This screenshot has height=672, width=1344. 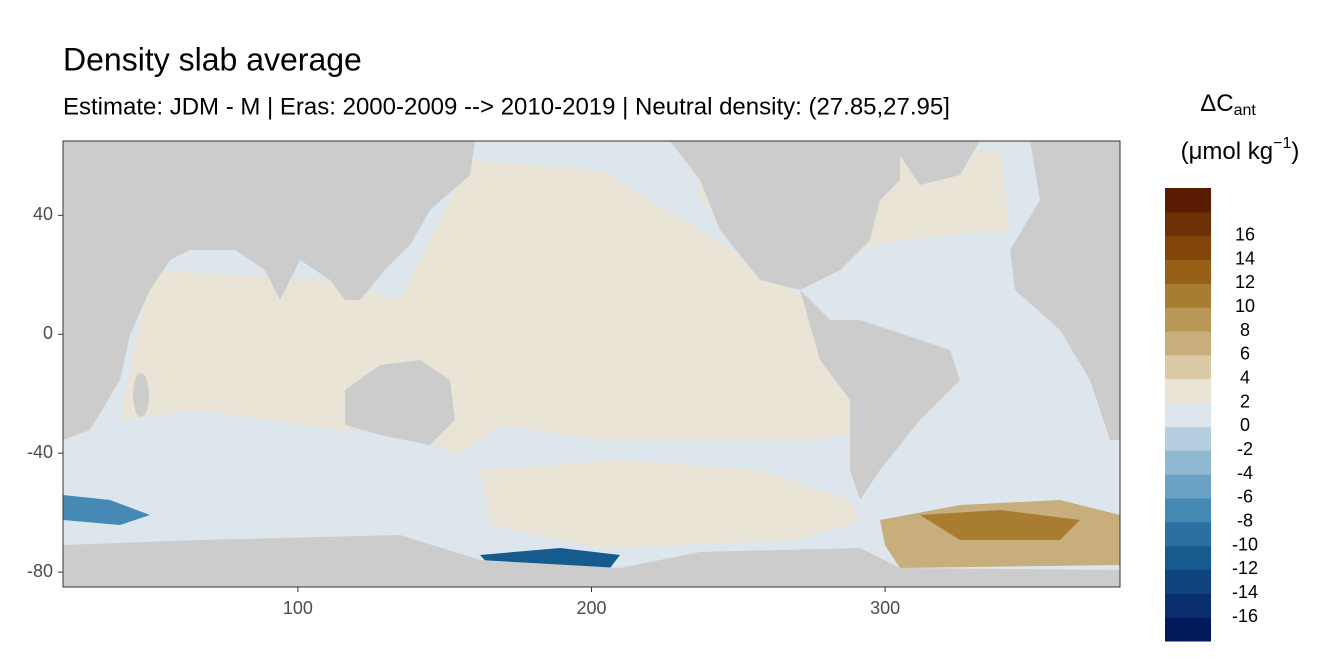 What do you see at coordinates (1245, 354) in the screenshot?
I see `legend-label: 6` at bounding box center [1245, 354].